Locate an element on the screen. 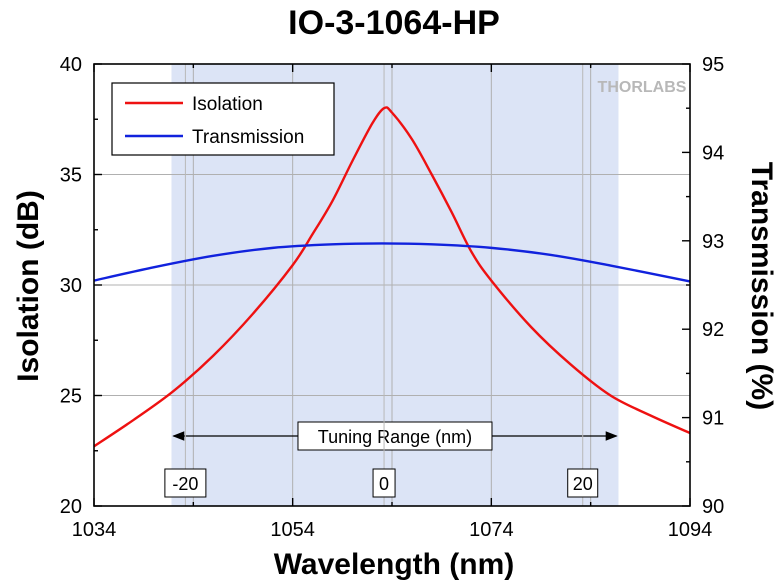 The height and width of the screenshot is (582, 780). y2-tick-label: 93 is located at coordinates (713, 242).